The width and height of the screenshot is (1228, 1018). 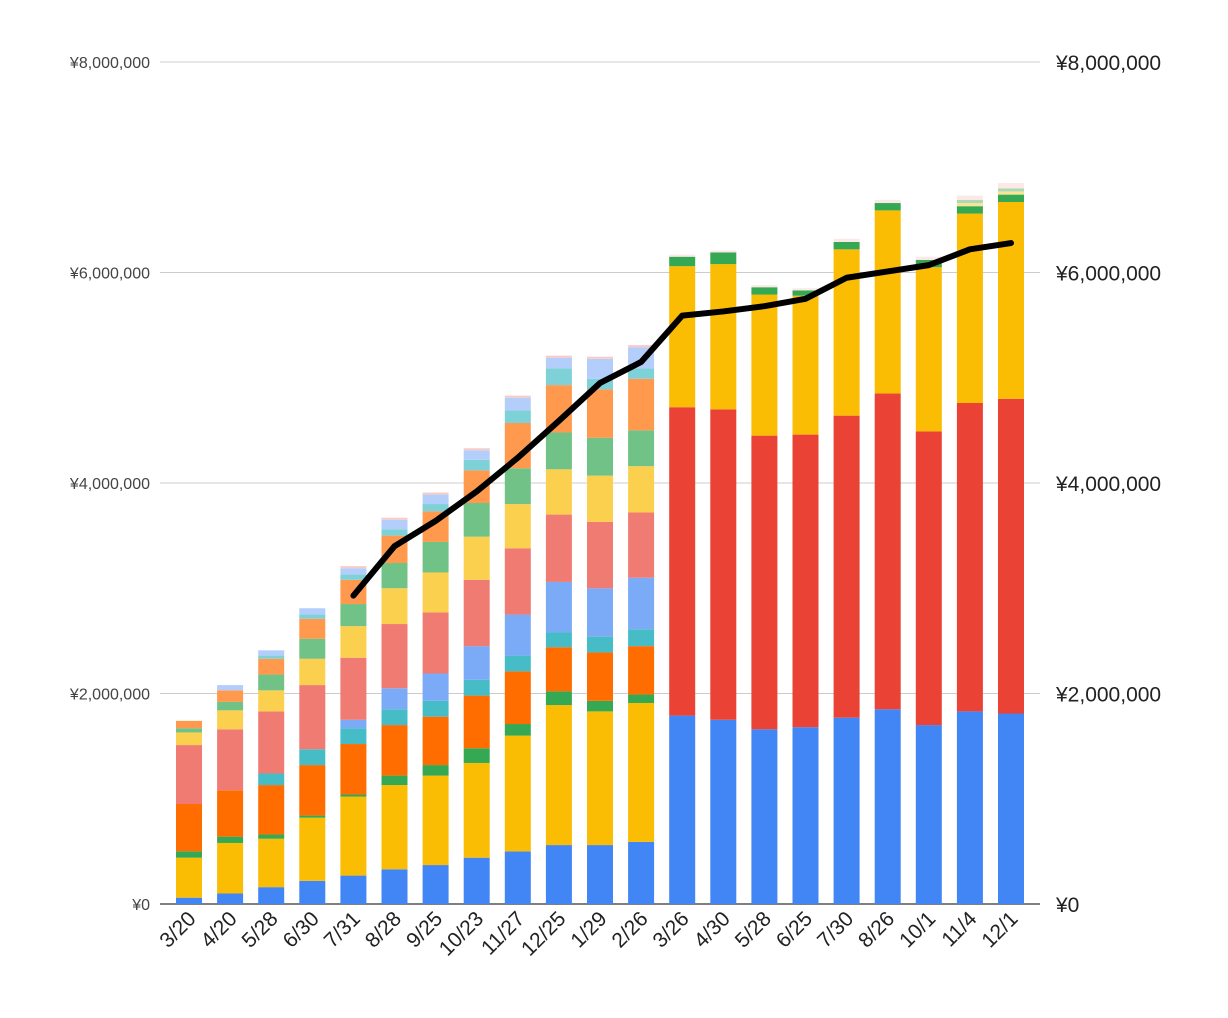 What do you see at coordinates (218, 929) in the screenshot?
I see `x-tick-label: 4/20` at bounding box center [218, 929].